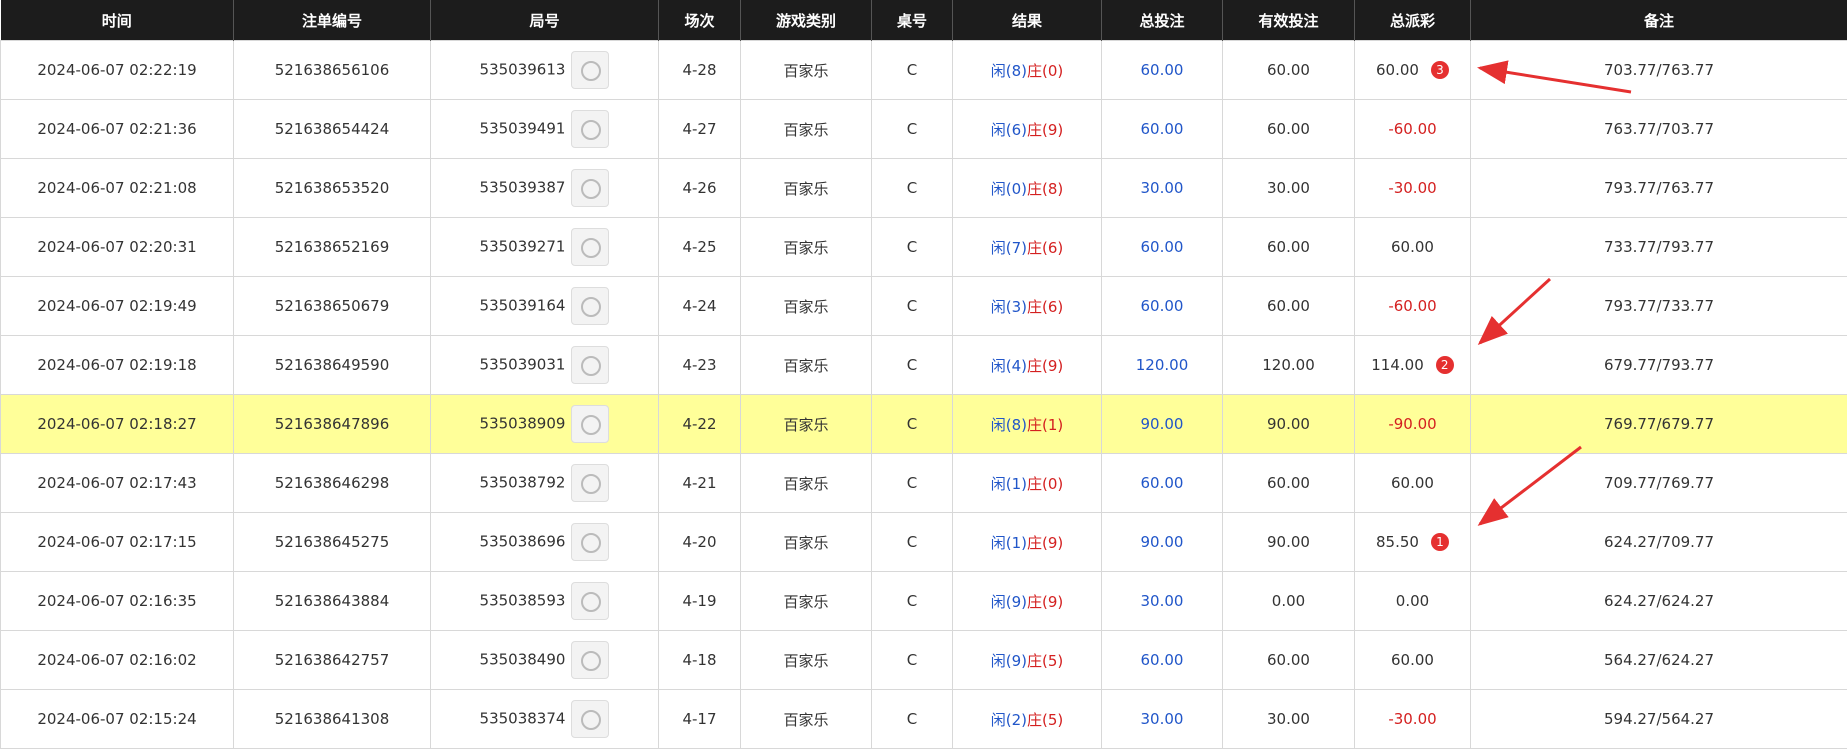 The width and height of the screenshot is (1847, 749). I want to click on result: 闲(1)庄(9), so click(1027, 542).